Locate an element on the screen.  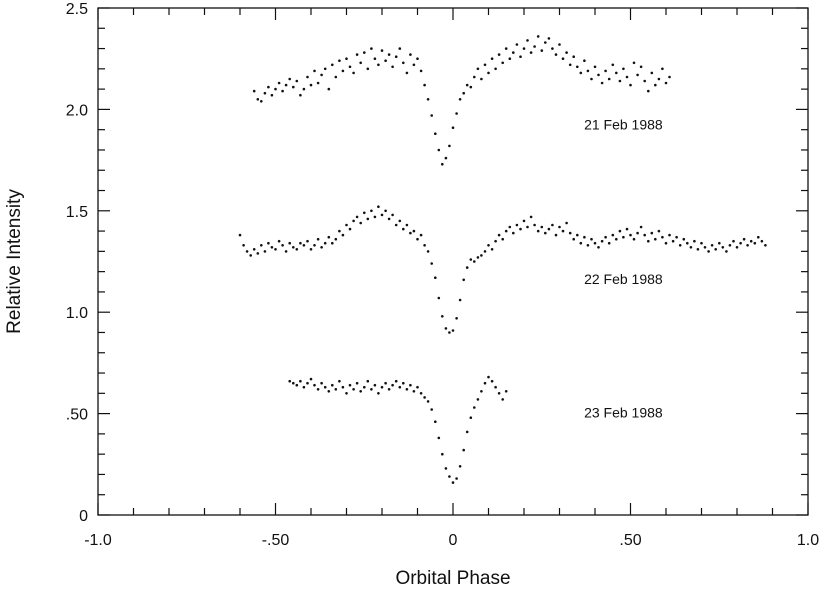
y-tick-label: 1.0 is located at coordinates (77, 313).